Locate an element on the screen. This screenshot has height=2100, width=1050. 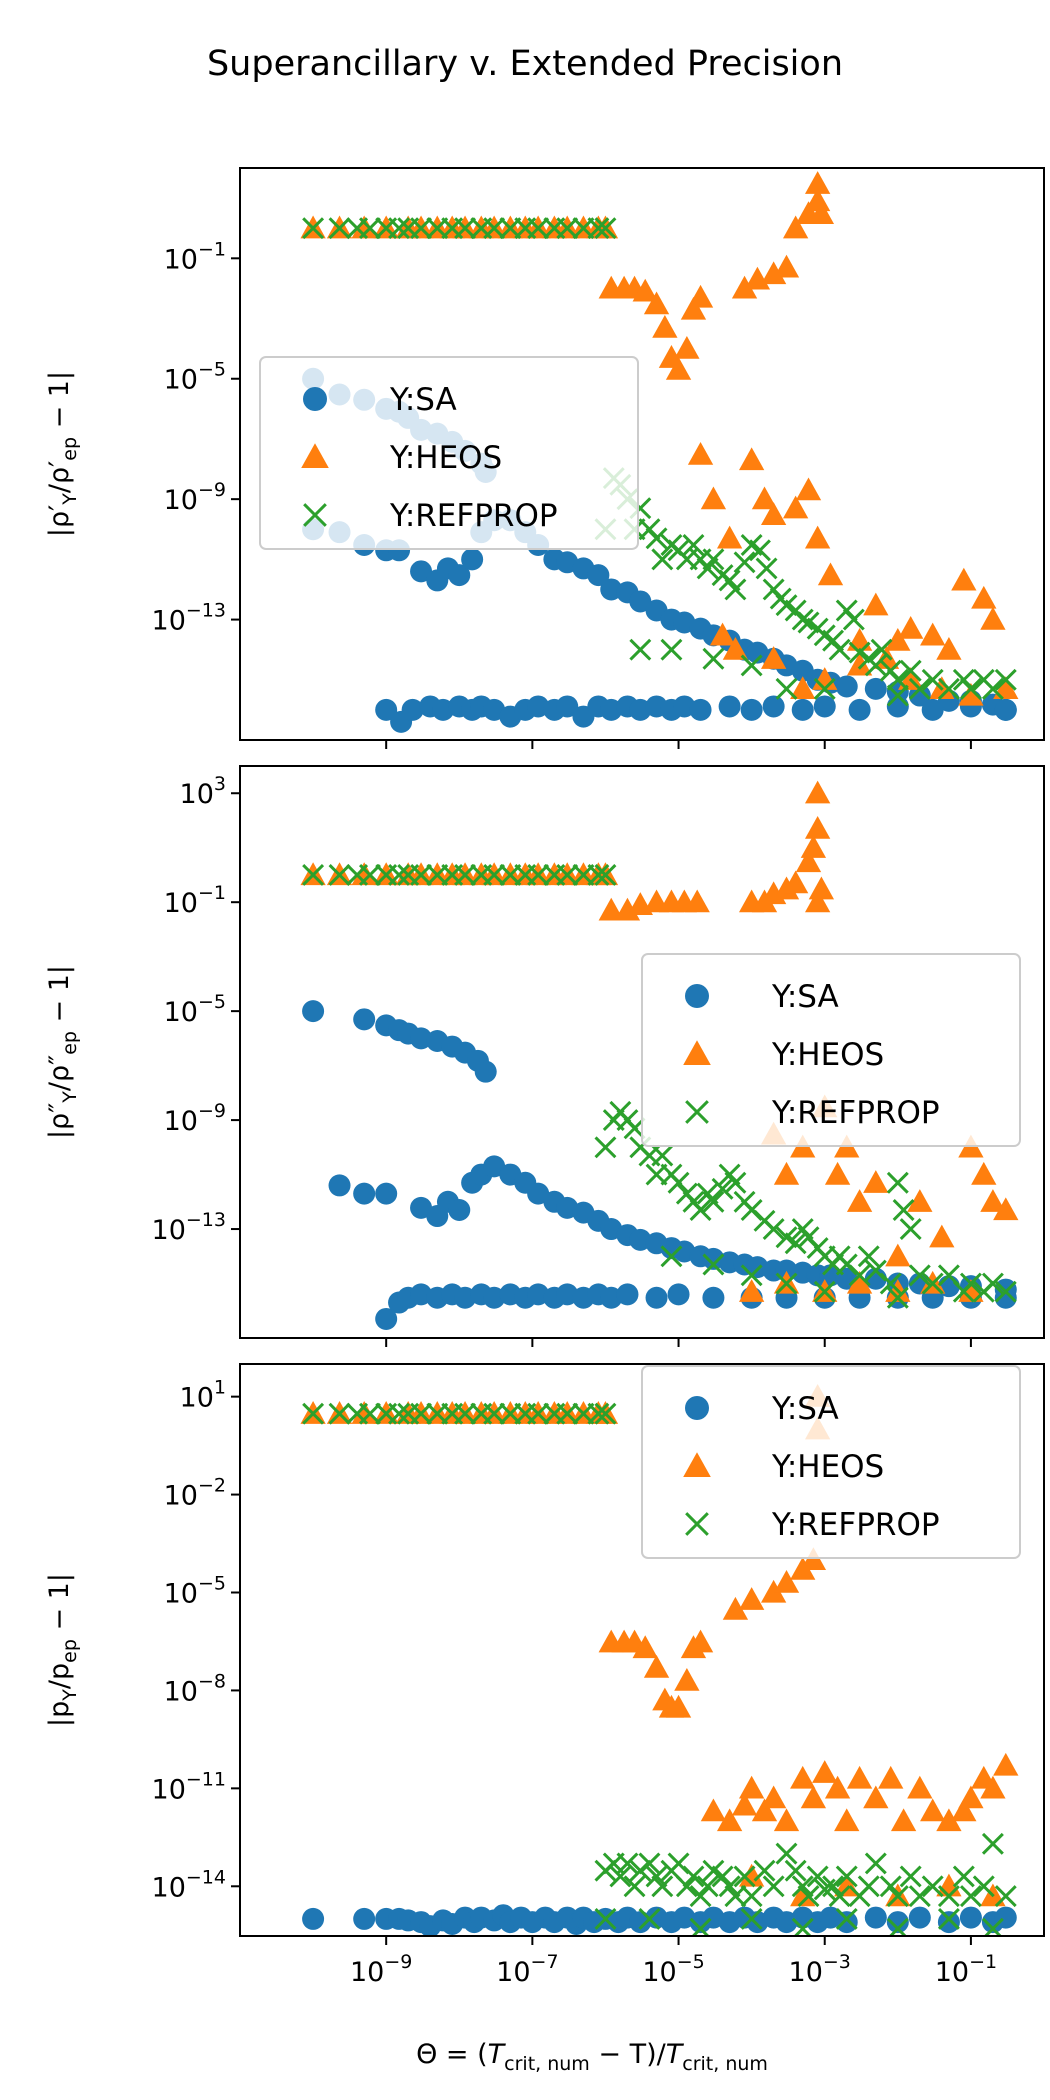
legend-marker-refprop is located at coordinates (315, 515).